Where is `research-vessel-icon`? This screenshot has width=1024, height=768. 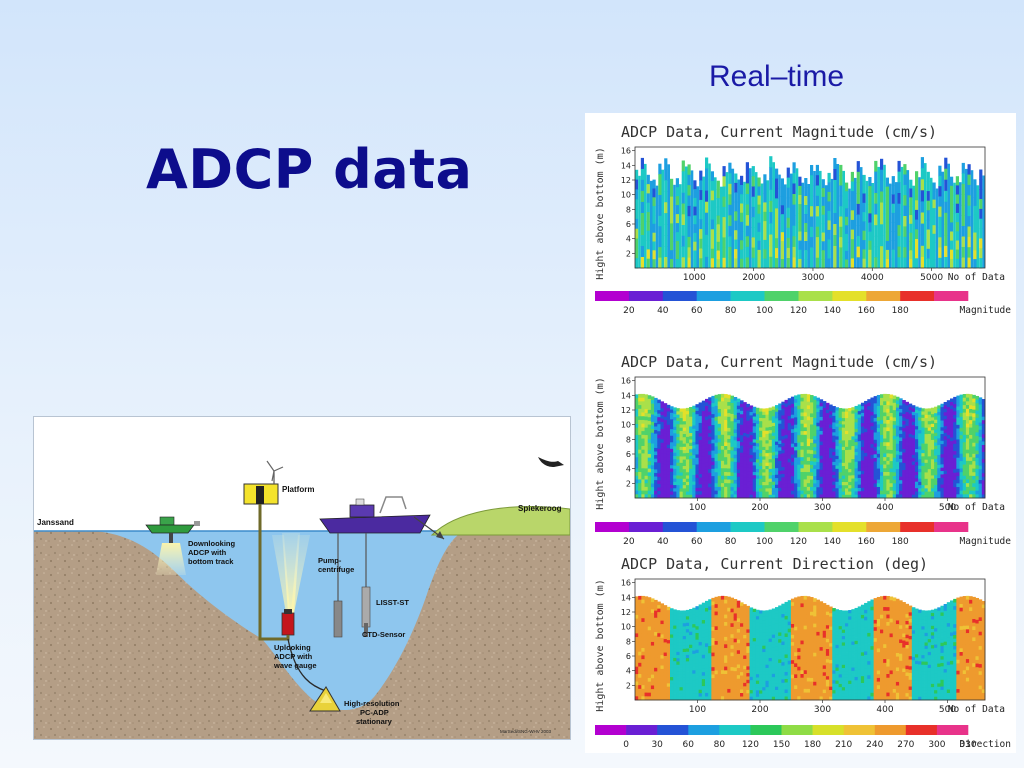 research-vessel-icon is located at coordinates (382, 518).